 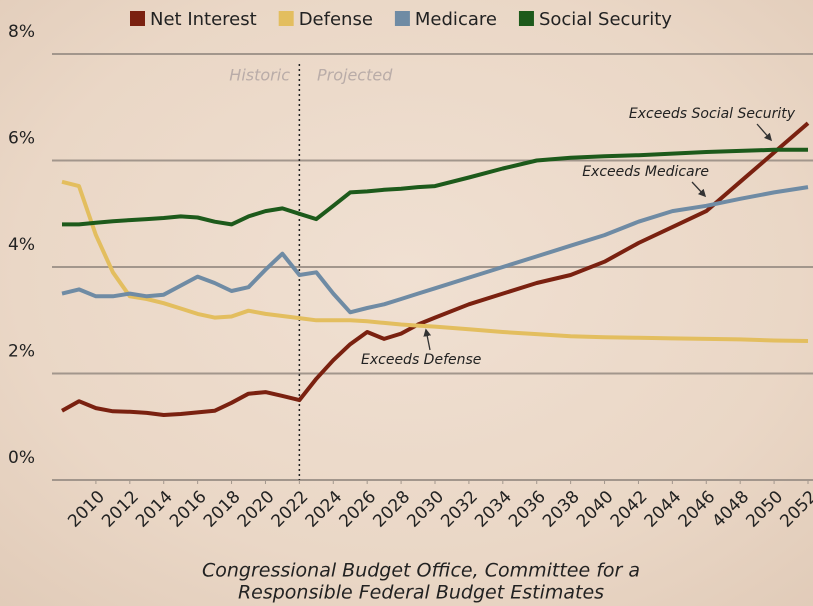 I want to click on phase-label: Projected, so click(x=355, y=75).